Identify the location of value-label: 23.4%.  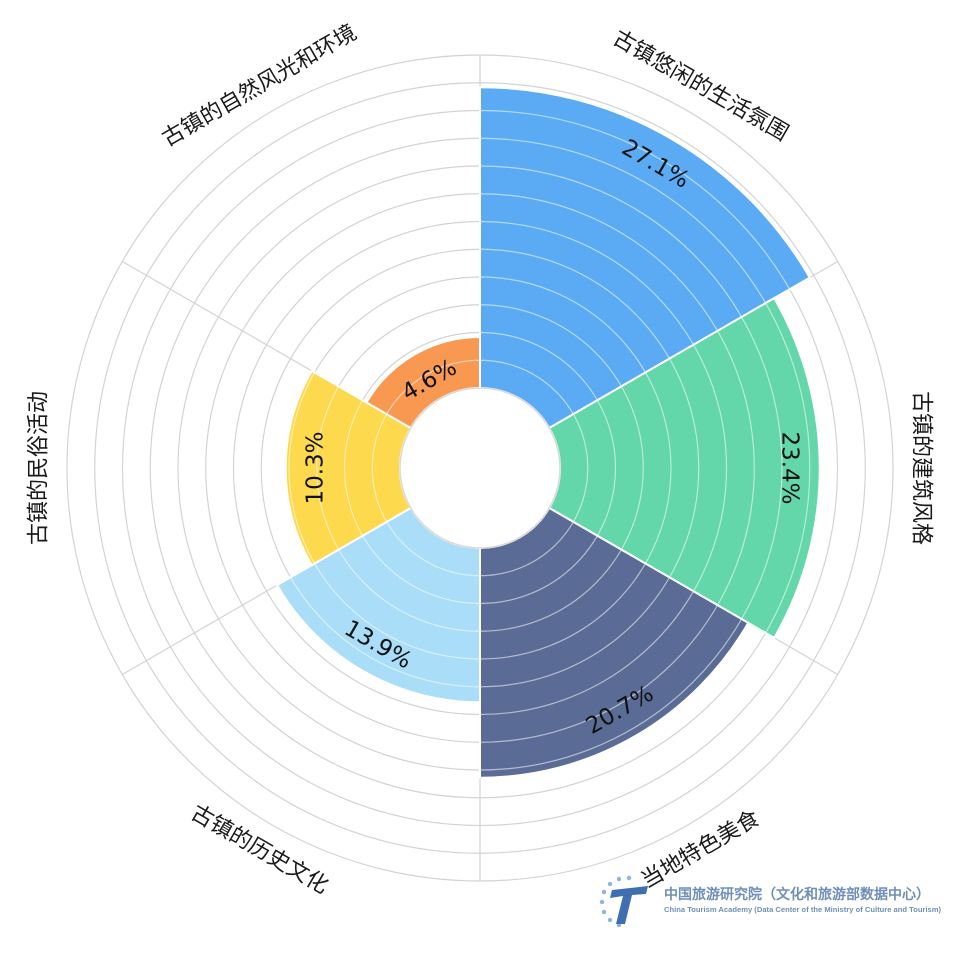
(790, 467).